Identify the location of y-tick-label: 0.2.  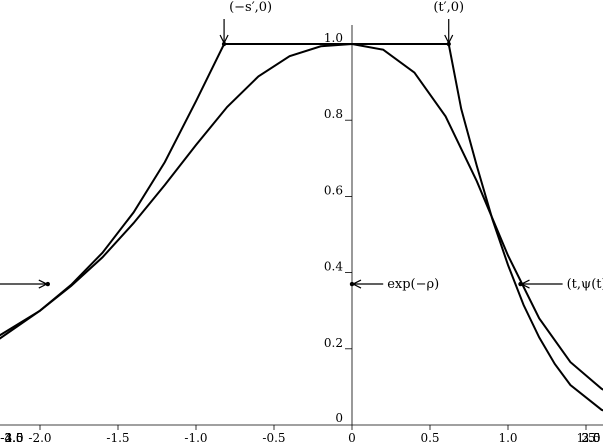
(333, 343).